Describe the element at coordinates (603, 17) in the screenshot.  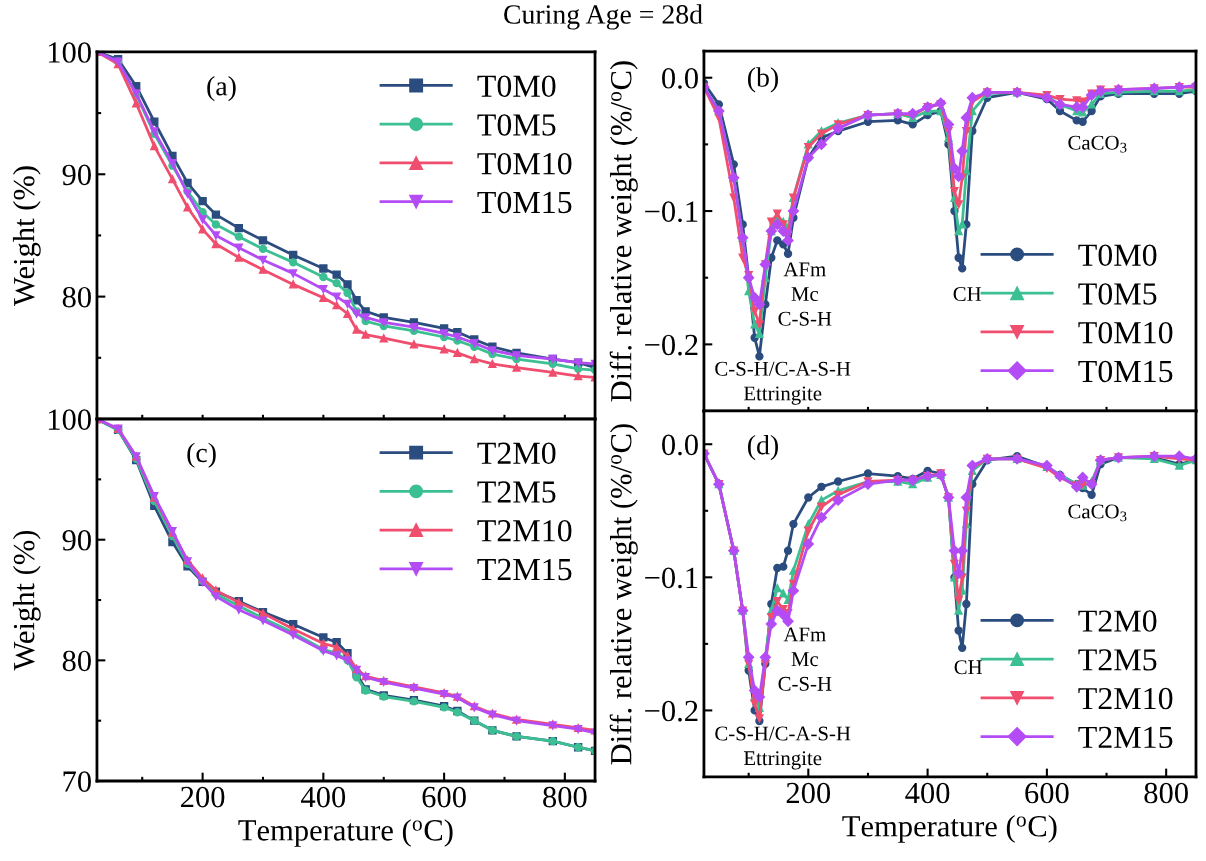
I see `chart-title: Curing Age = 28d` at that location.